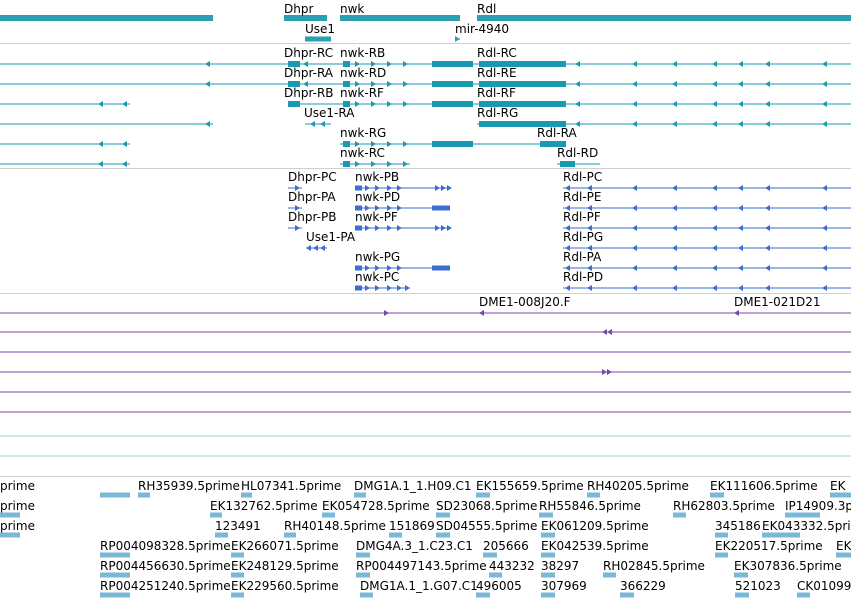  Describe the element at coordinates (312, 197) in the screenshot. I see `protein-label: Dhpr-PA` at that location.